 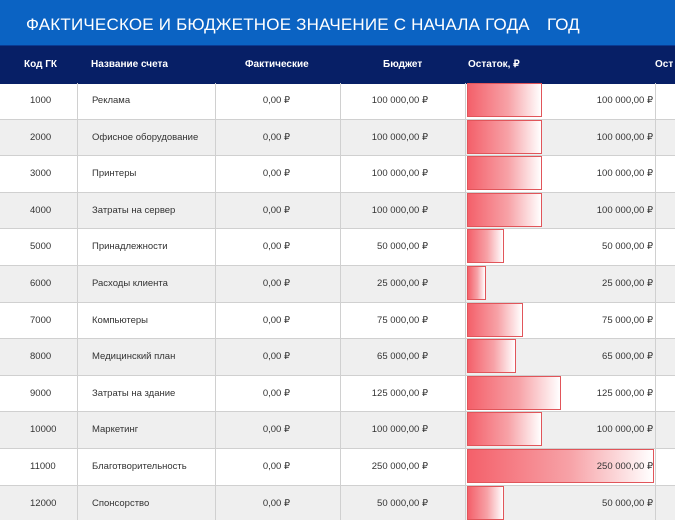 What do you see at coordinates (115, 430) in the screenshot?
I see `cell-account-name: Маркетинг` at bounding box center [115, 430].